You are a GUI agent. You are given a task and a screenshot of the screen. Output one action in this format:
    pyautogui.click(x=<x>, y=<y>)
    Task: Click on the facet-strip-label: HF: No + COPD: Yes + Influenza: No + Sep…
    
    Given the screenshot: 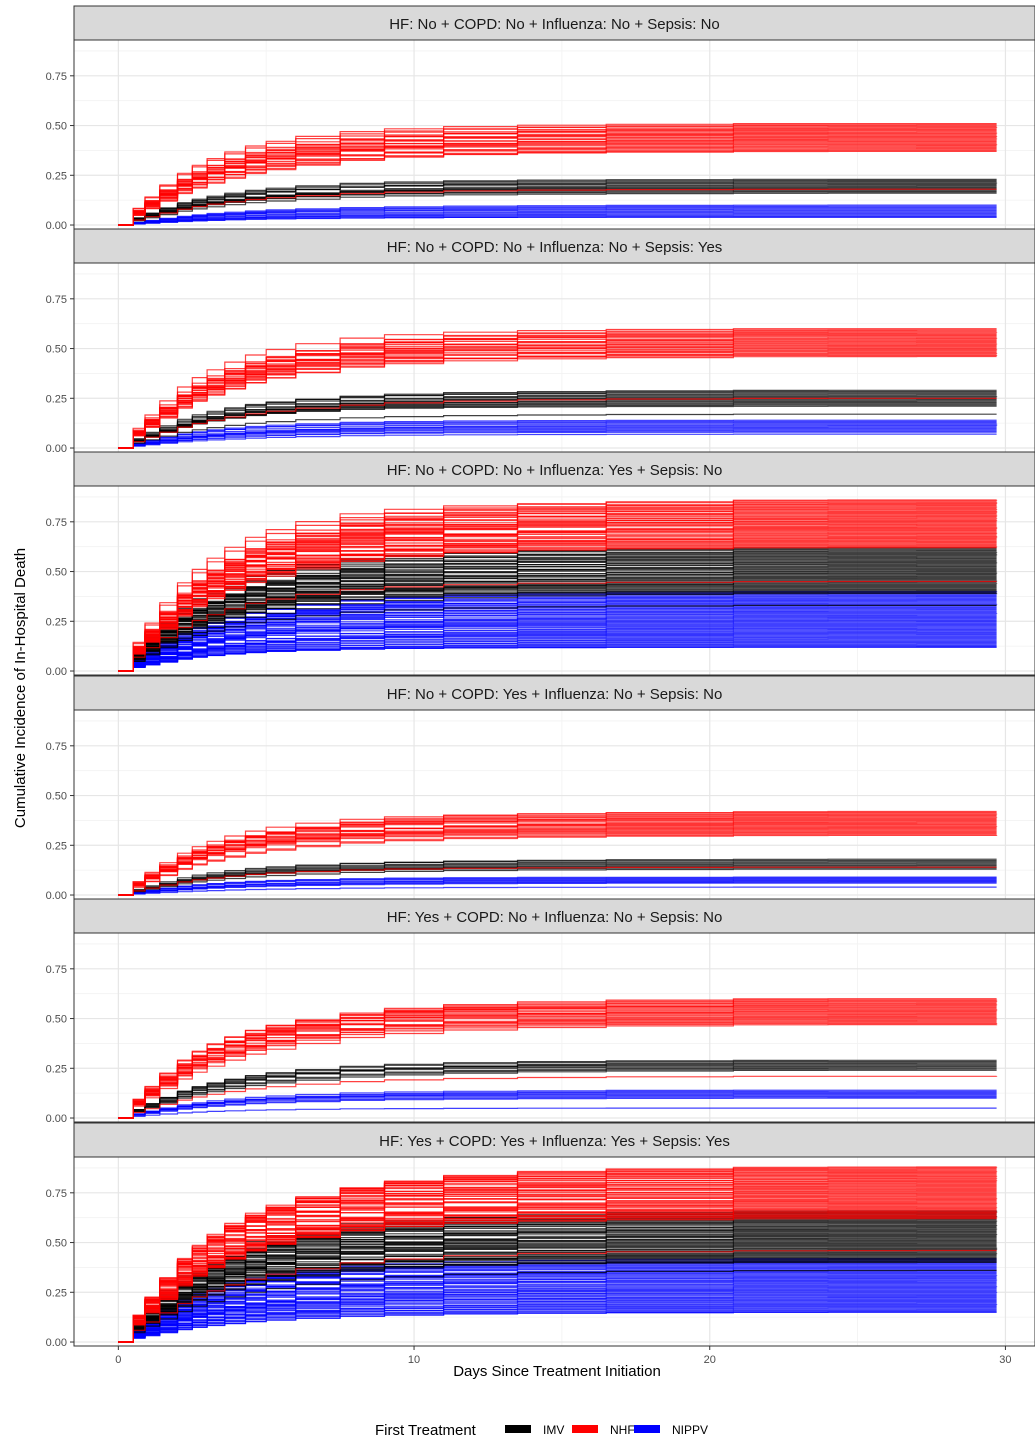 What is the action you would take?
    pyautogui.click(x=555, y=694)
    